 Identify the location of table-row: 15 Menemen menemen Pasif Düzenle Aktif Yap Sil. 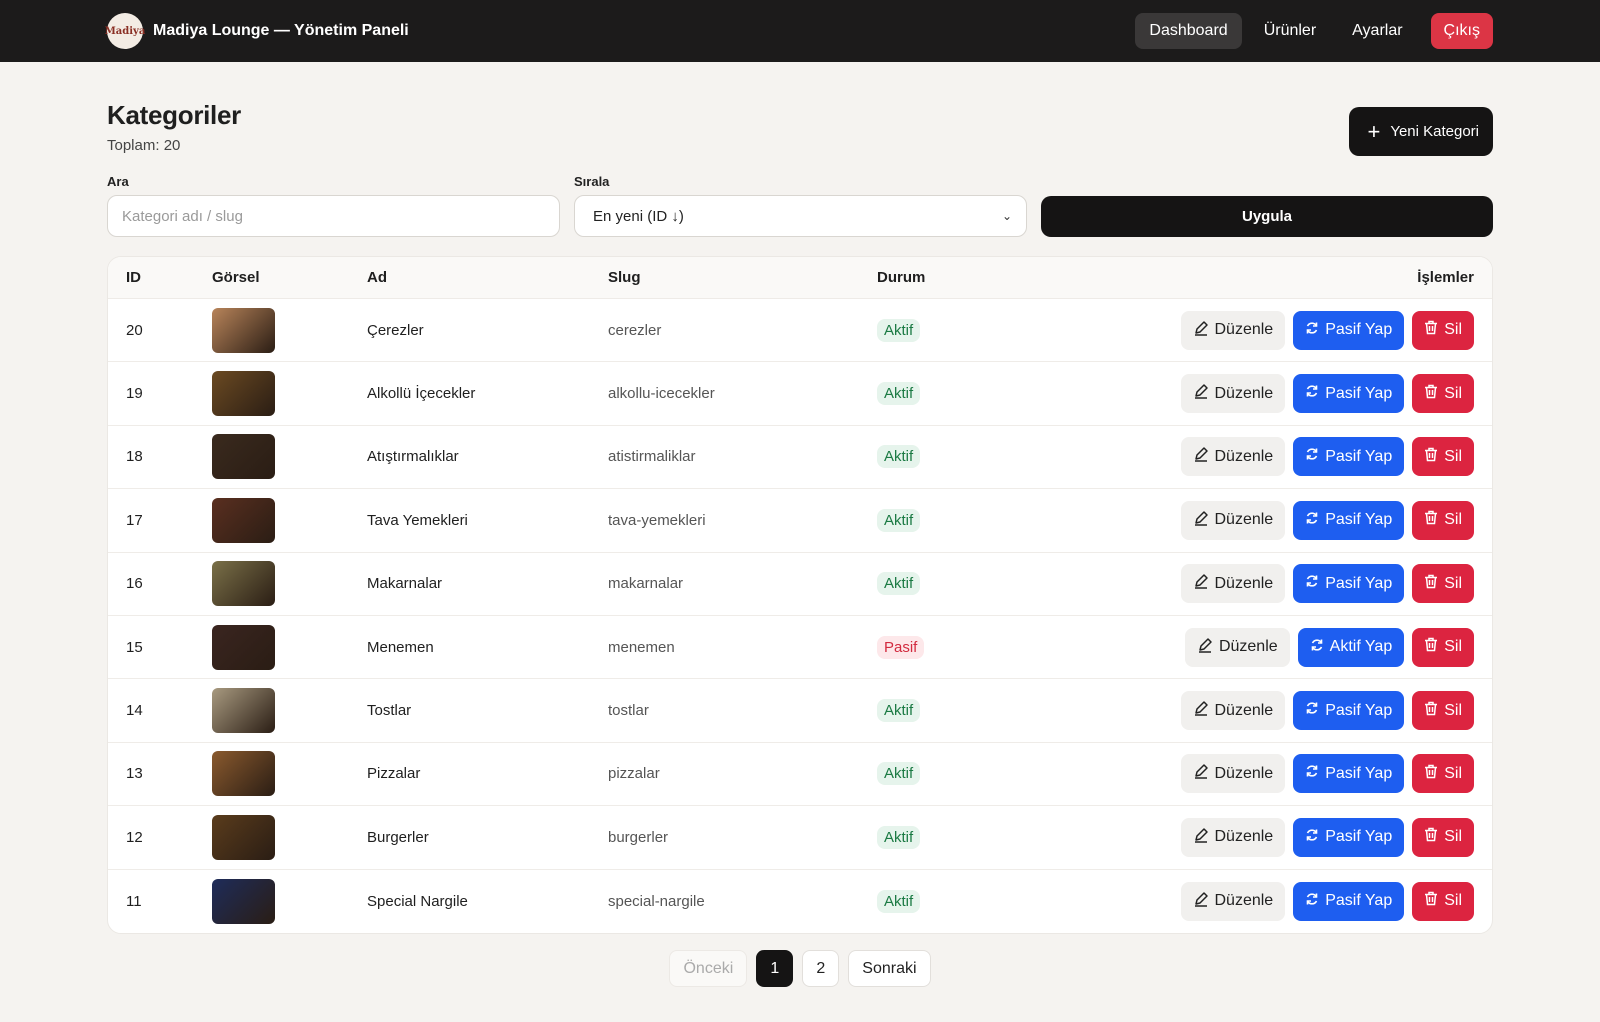
(800, 648).